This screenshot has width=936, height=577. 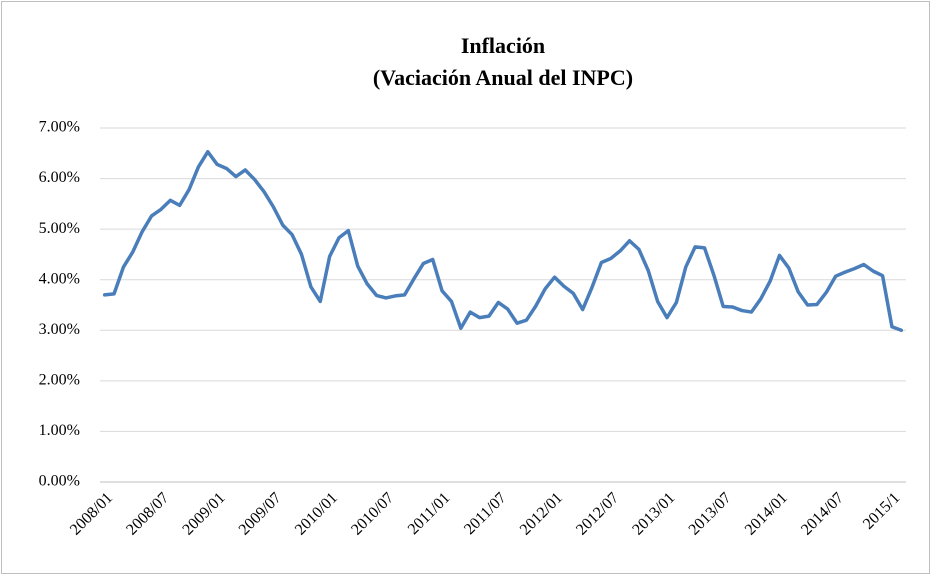 I want to click on y-tick-label: 2.00%, so click(x=59, y=380).